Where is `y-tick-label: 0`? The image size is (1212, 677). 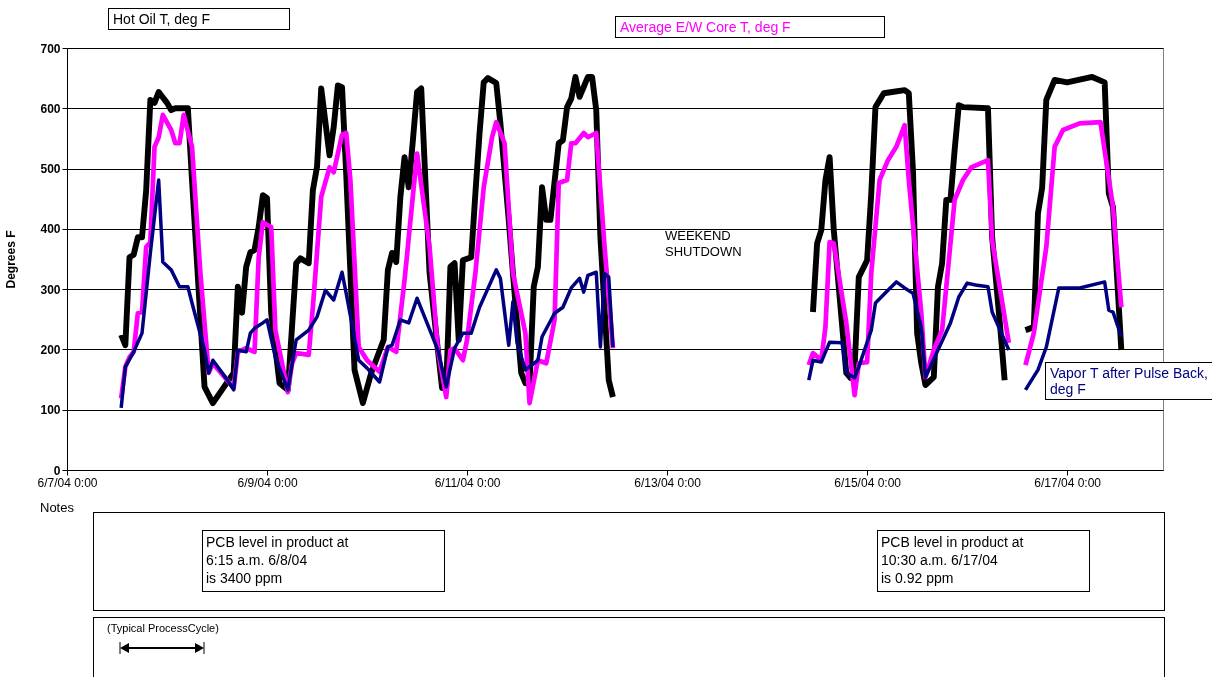 y-tick-label: 0 is located at coordinates (57, 470).